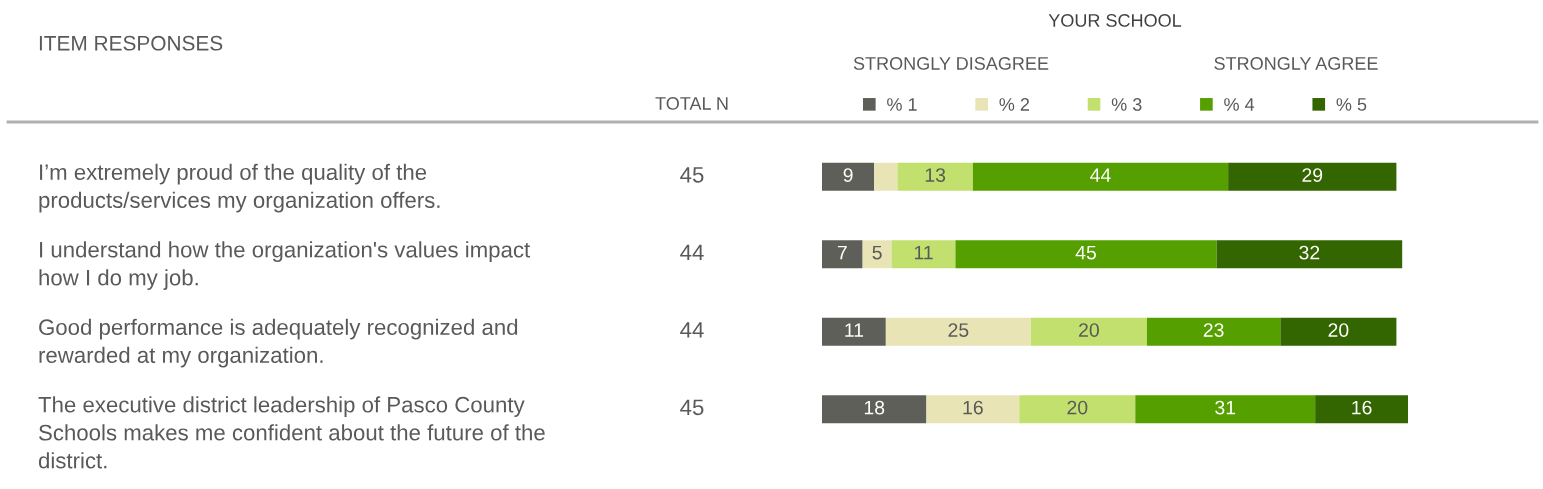 The height and width of the screenshot is (489, 1543). I want to click on data-label: 13, so click(935, 175).